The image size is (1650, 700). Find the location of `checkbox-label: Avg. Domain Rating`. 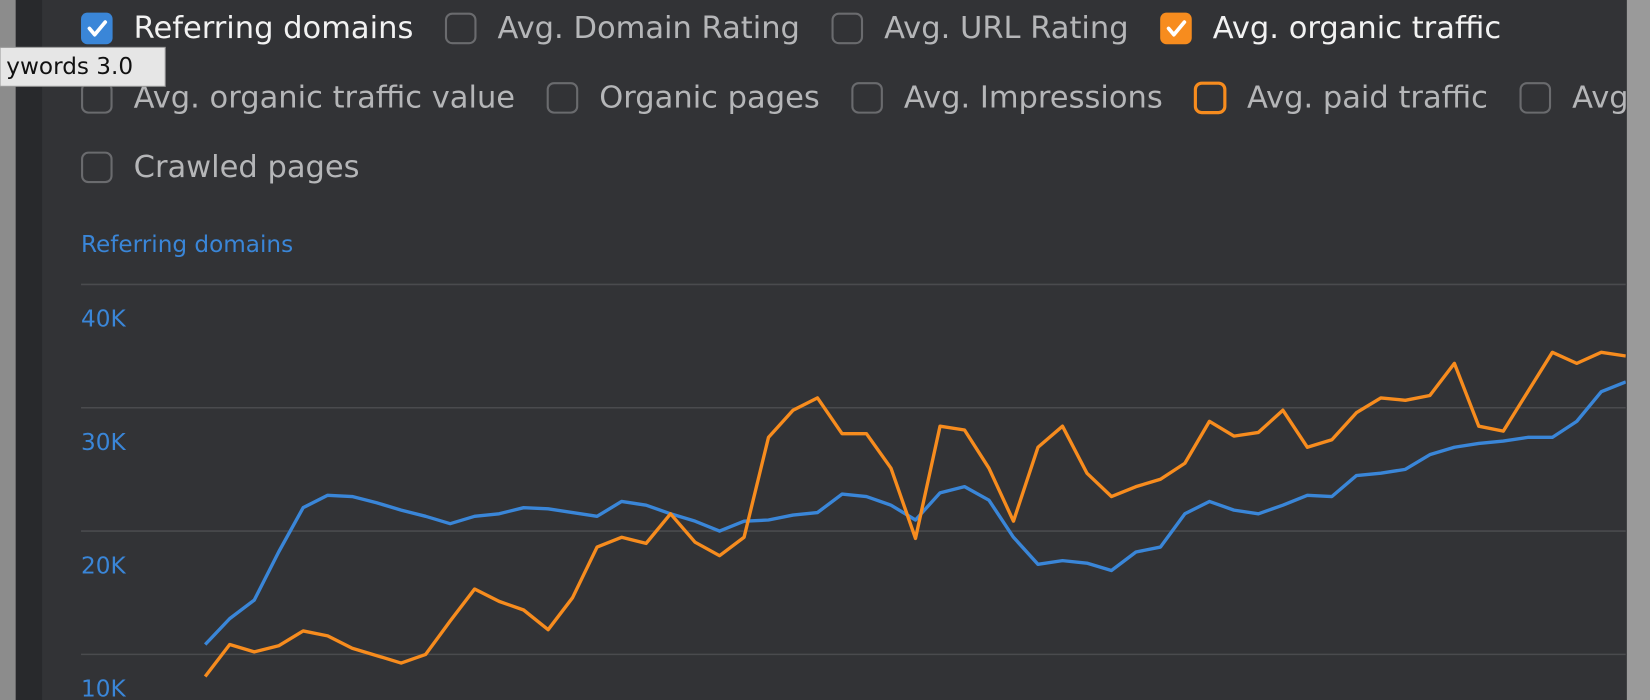

checkbox-label: Avg. Domain Rating is located at coordinates (649, 28).